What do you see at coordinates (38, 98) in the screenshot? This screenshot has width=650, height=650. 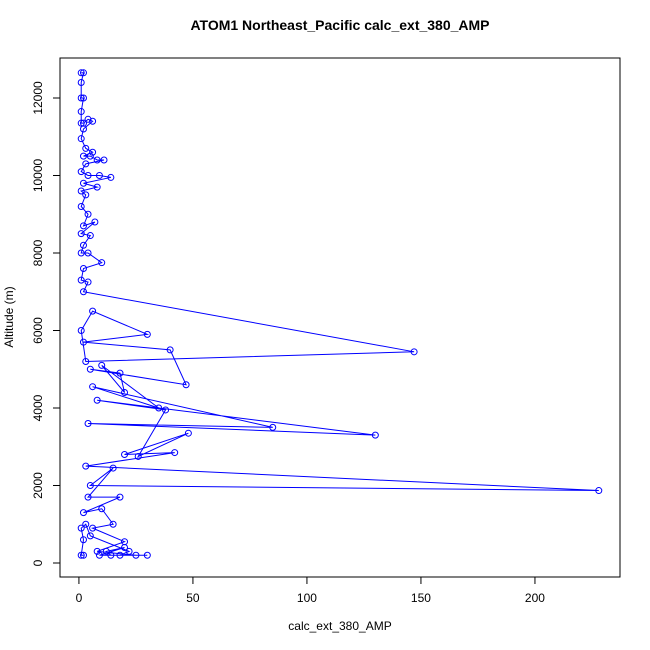 I see `y-tick-label: 12000` at bounding box center [38, 98].